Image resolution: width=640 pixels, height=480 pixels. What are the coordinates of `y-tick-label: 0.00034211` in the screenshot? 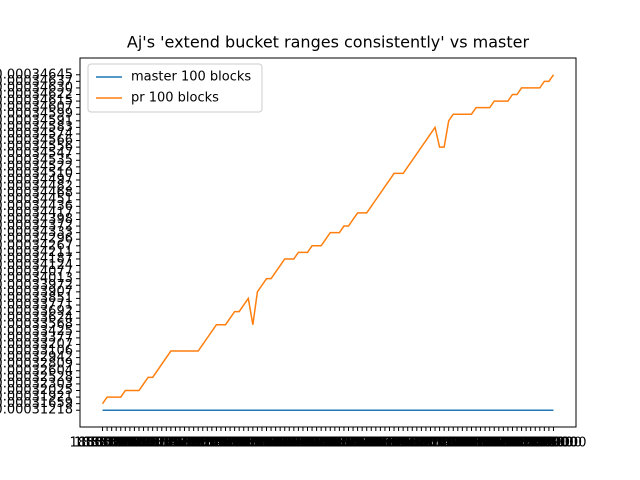 It's located at (36, 252).